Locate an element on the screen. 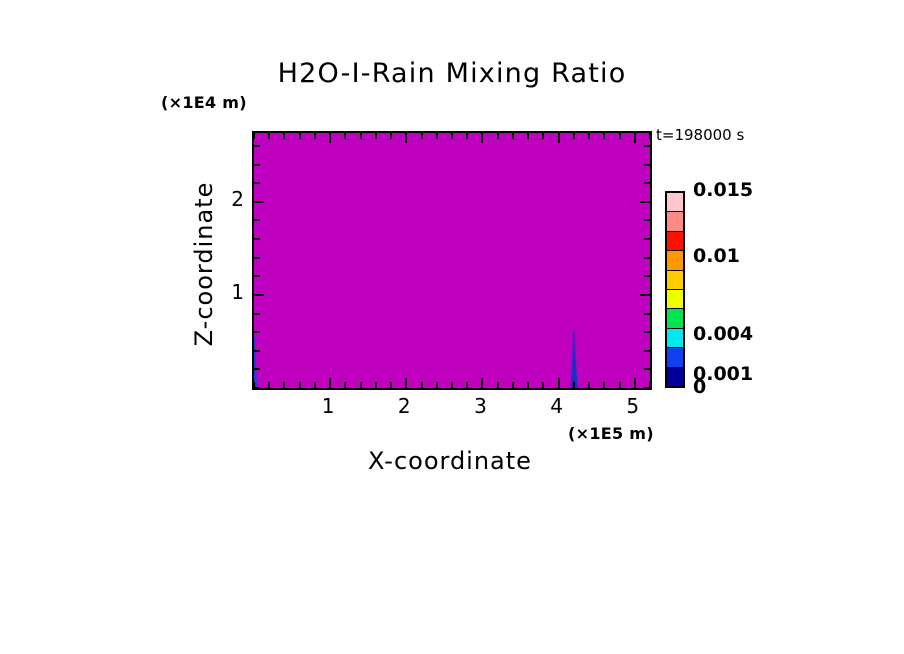 The image size is (904, 654). colorbar-band-blue is located at coordinates (675, 357).